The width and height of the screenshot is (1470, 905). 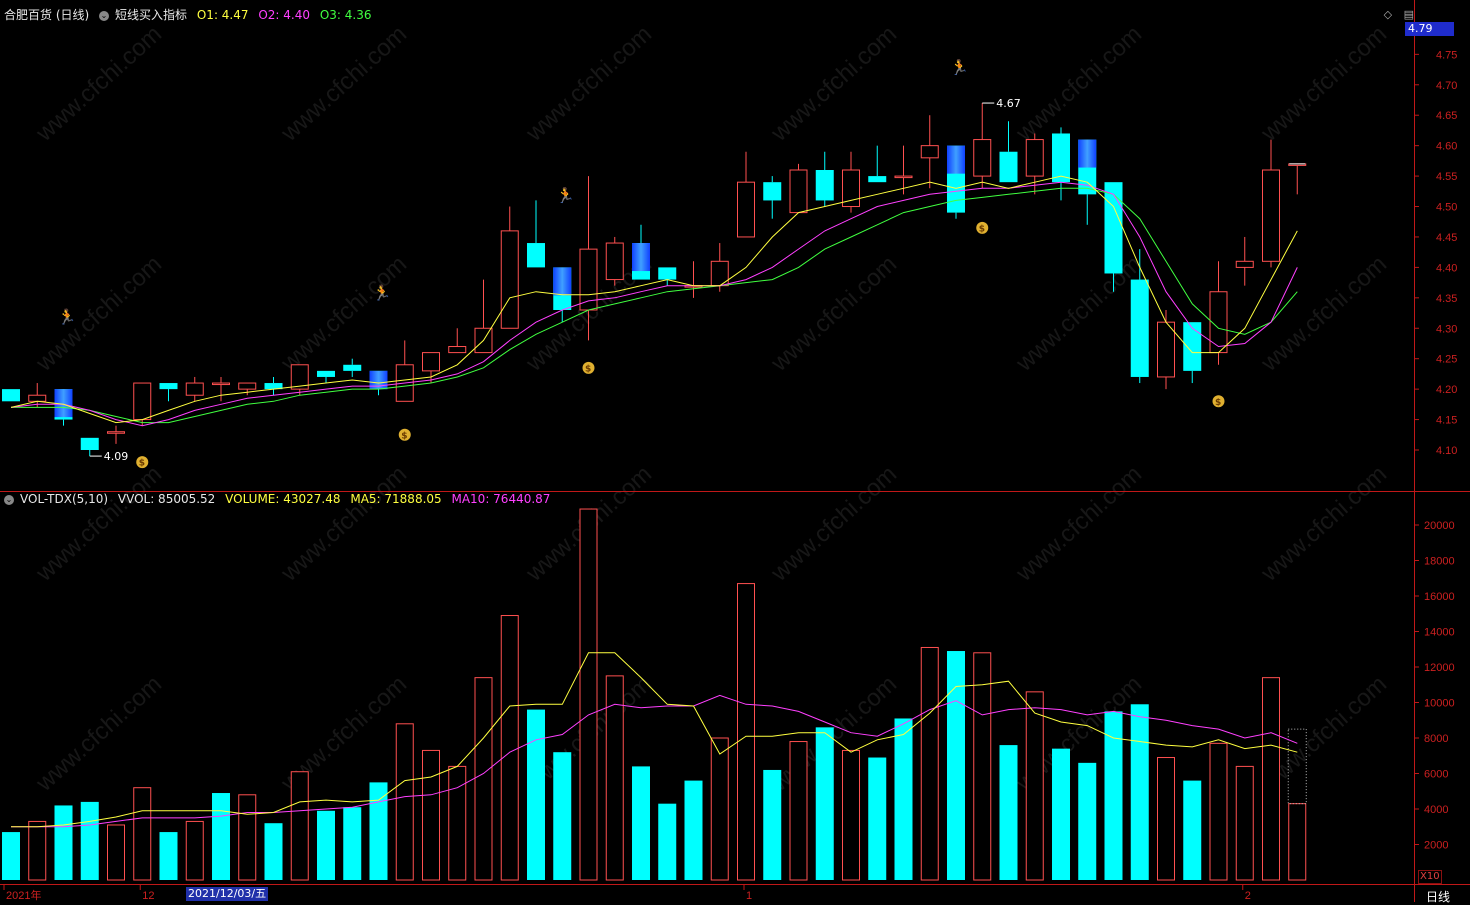 I want to click on cursor-date-tag: 2021/12/03/五, so click(x=227, y=894).